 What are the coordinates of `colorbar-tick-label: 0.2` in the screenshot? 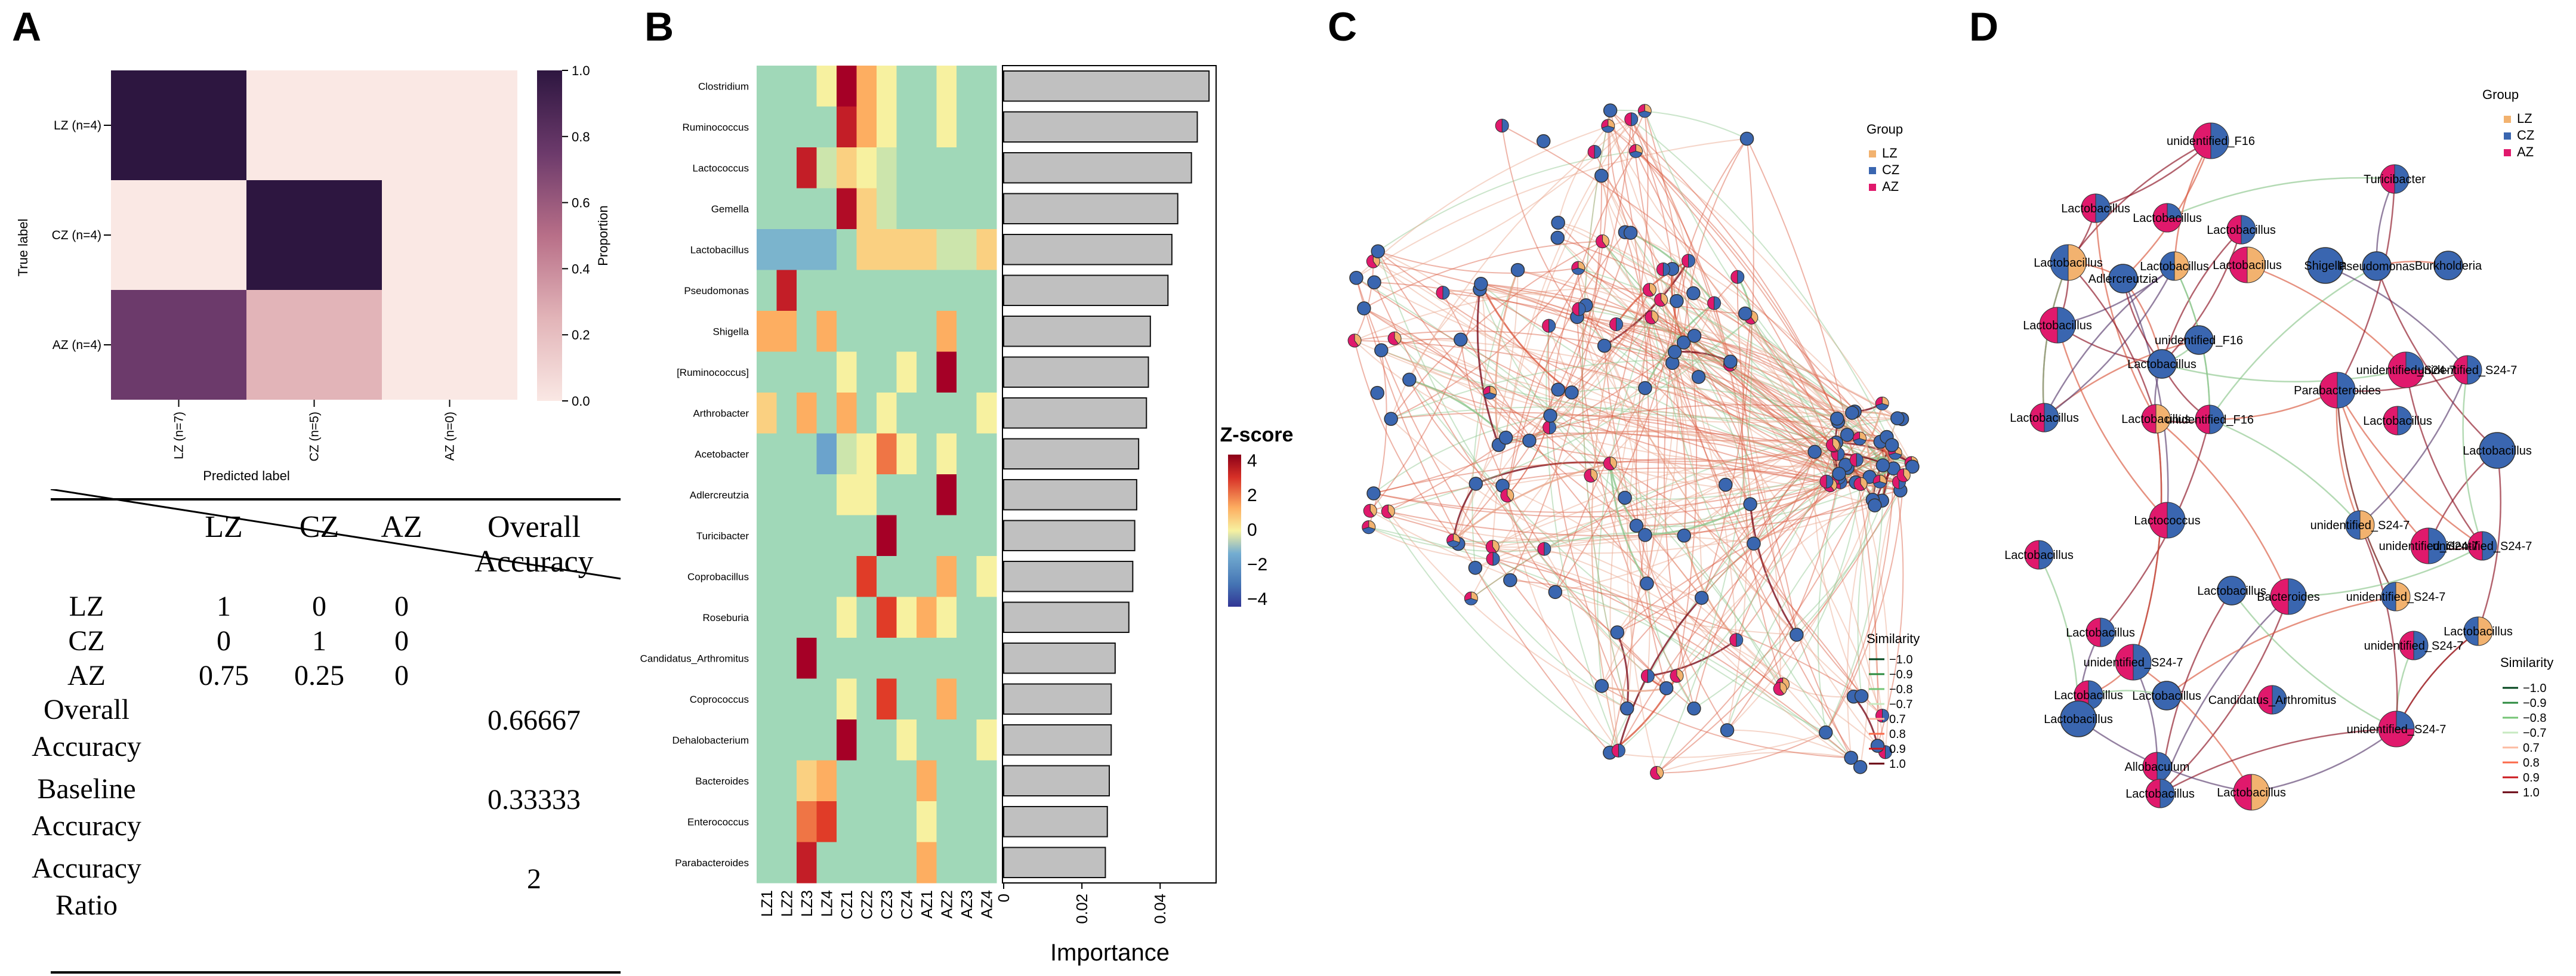 It's located at (581, 335).